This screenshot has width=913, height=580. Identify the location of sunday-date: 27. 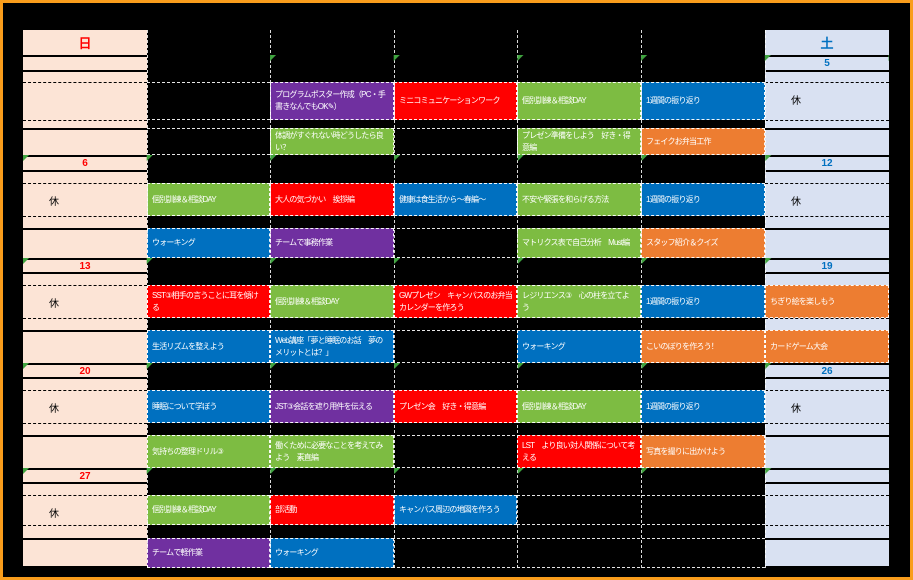
(85, 475).